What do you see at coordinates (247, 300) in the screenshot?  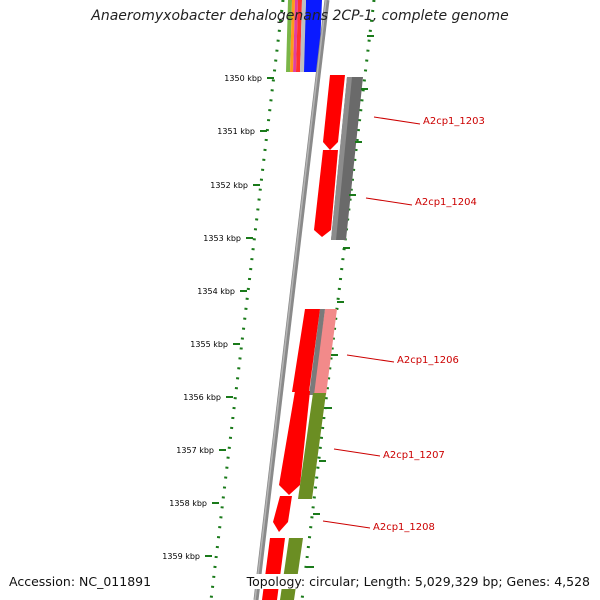 I see `inner-dotted-ring` at bounding box center [247, 300].